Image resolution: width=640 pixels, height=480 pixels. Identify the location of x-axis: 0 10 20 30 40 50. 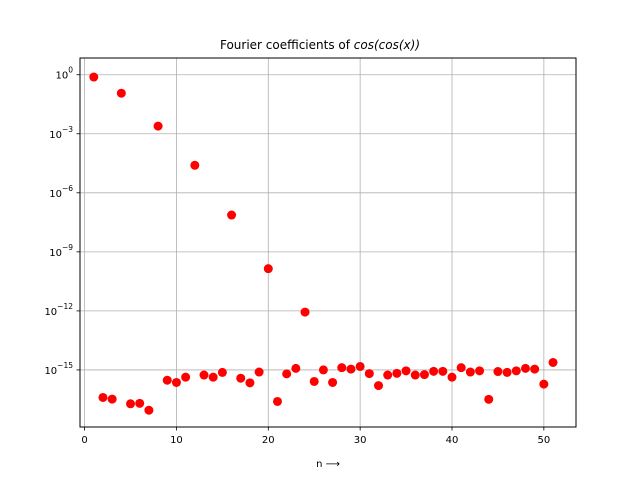
(315, 436).